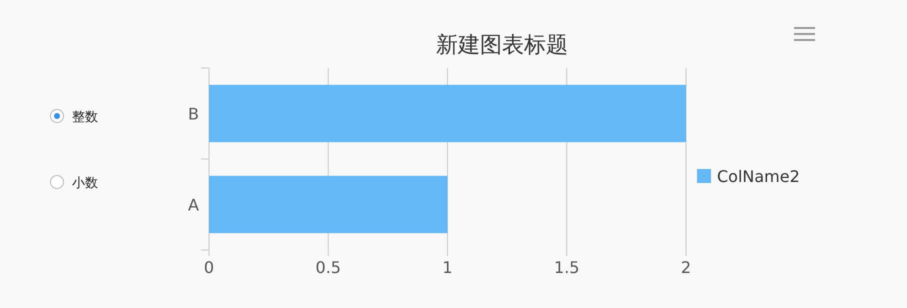  I want to click on x-tick-label: 2, so click(686, 267).